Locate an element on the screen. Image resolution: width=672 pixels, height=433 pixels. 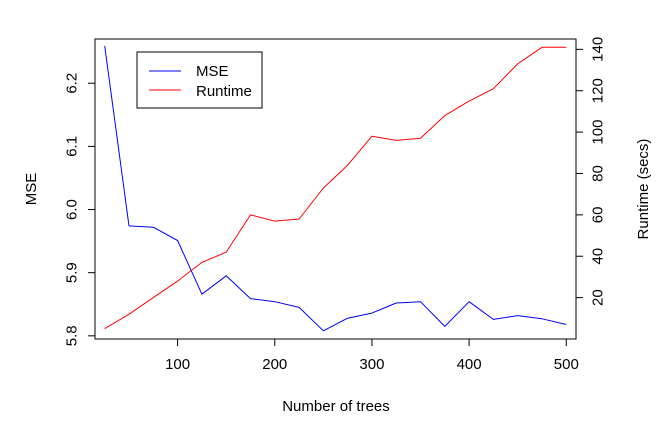
y-axis-right: 20 40 60 80 100 120 140 is located at coordinates (591, 171).